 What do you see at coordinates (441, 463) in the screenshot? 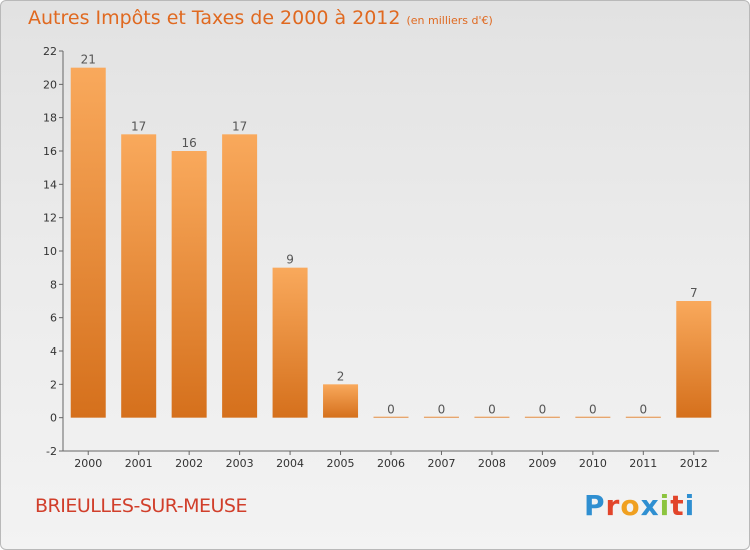
I see `x-tick-label: 2007` at bounding box center [441, 463].